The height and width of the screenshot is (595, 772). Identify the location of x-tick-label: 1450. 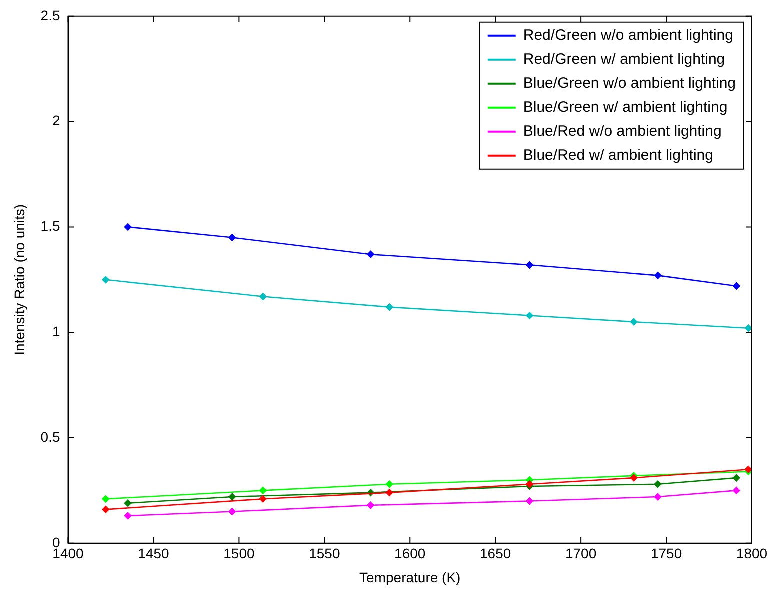
(154, 554).